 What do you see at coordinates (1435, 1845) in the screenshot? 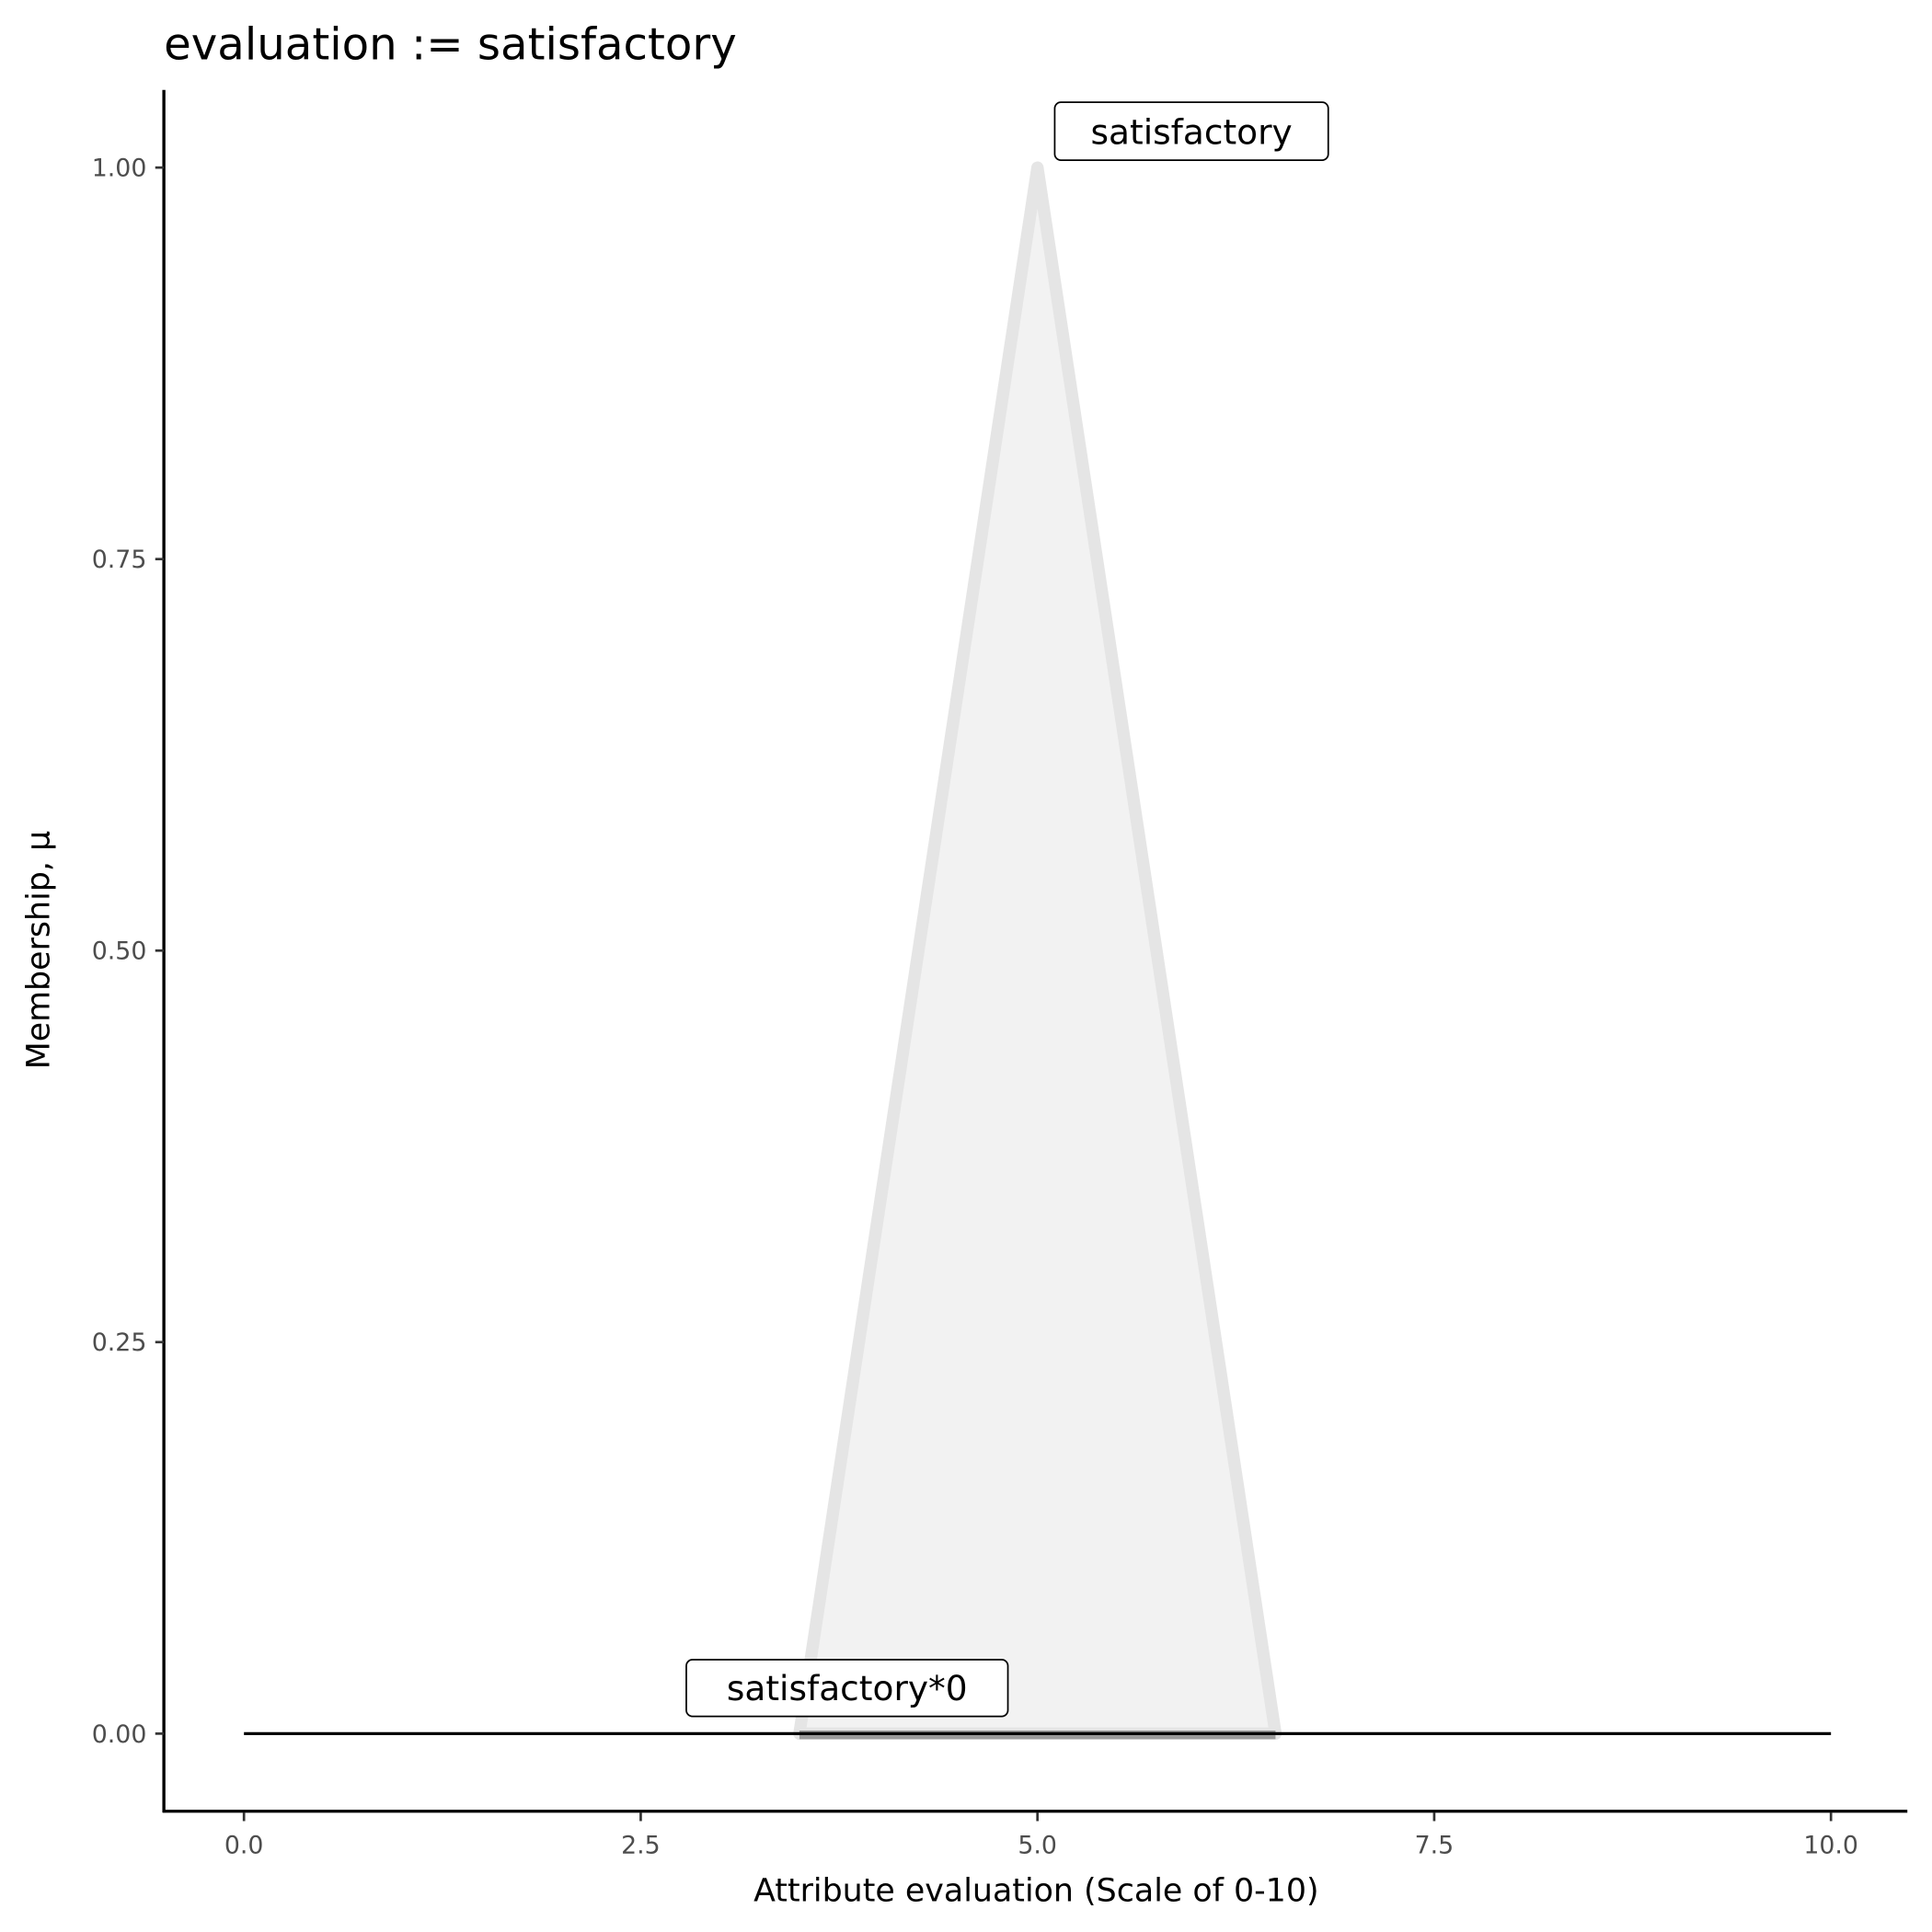
I see `x-tick-label: 7.5` at bounding box center [1435, 1845].